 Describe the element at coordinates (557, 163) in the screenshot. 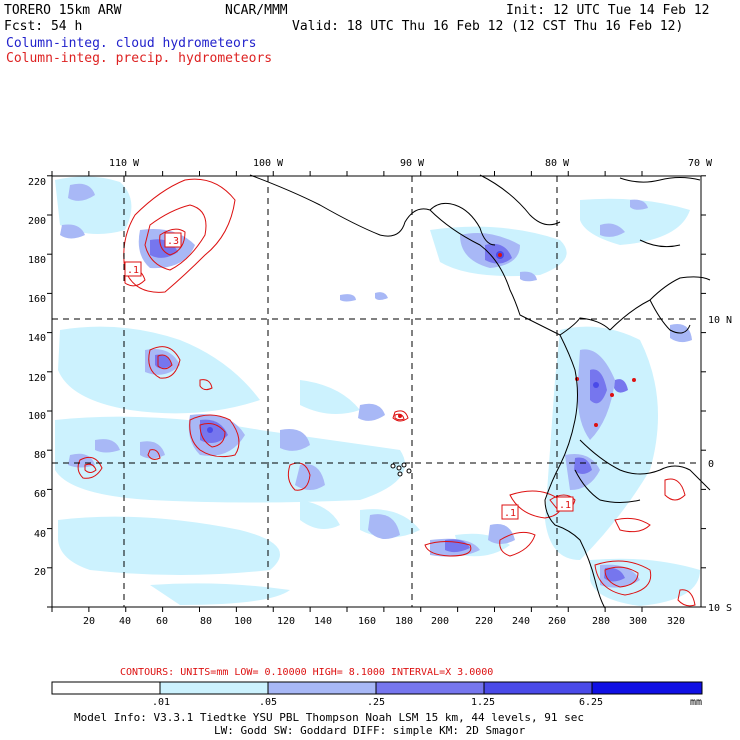

I see `lon-label: 80 W` at that location.